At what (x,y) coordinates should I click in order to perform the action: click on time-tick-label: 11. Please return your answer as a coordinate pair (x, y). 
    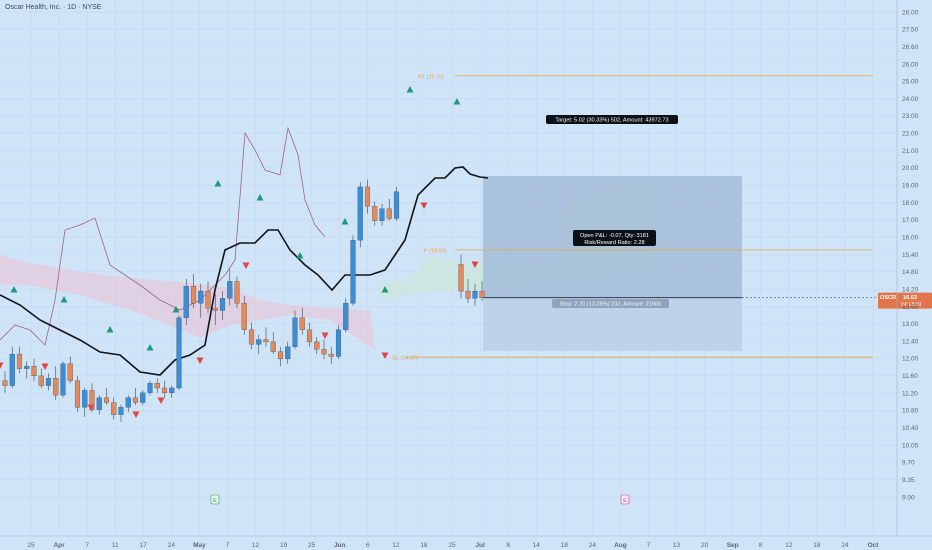
    Looking at the image, I should click on (115, 545).